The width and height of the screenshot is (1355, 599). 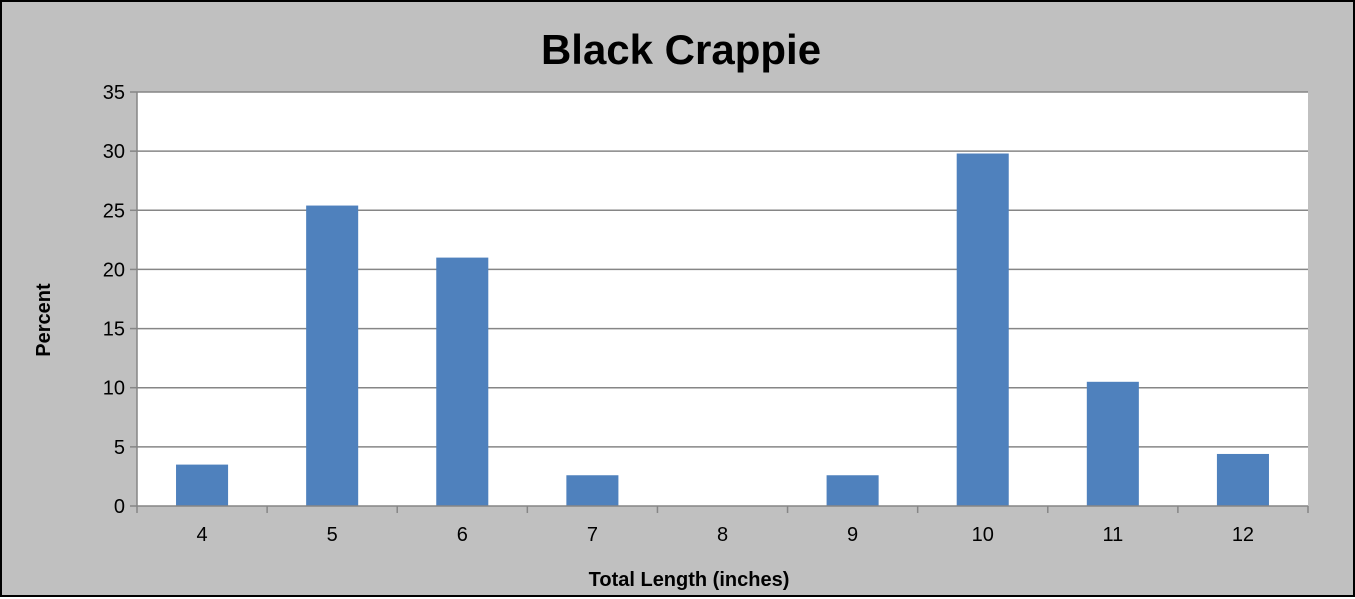 I want to click on y-tick-label: 35, so click(x=114, y=93).